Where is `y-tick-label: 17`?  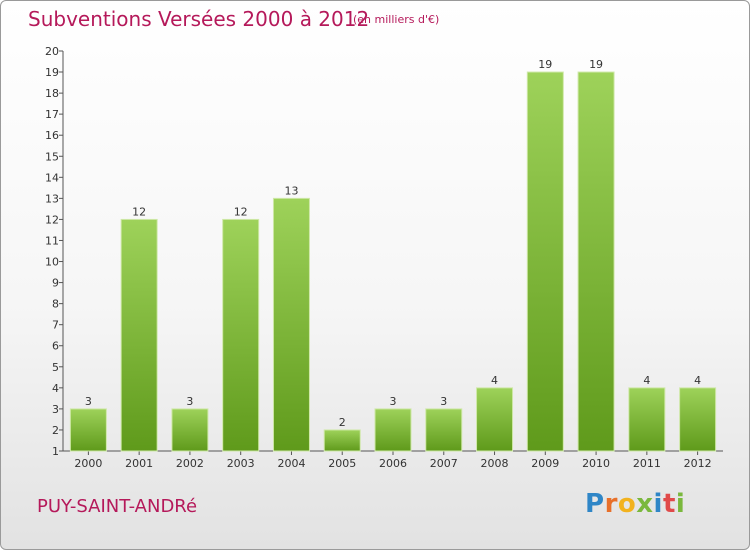
y-tick-label: 17 is located at coordinates (52, 114).